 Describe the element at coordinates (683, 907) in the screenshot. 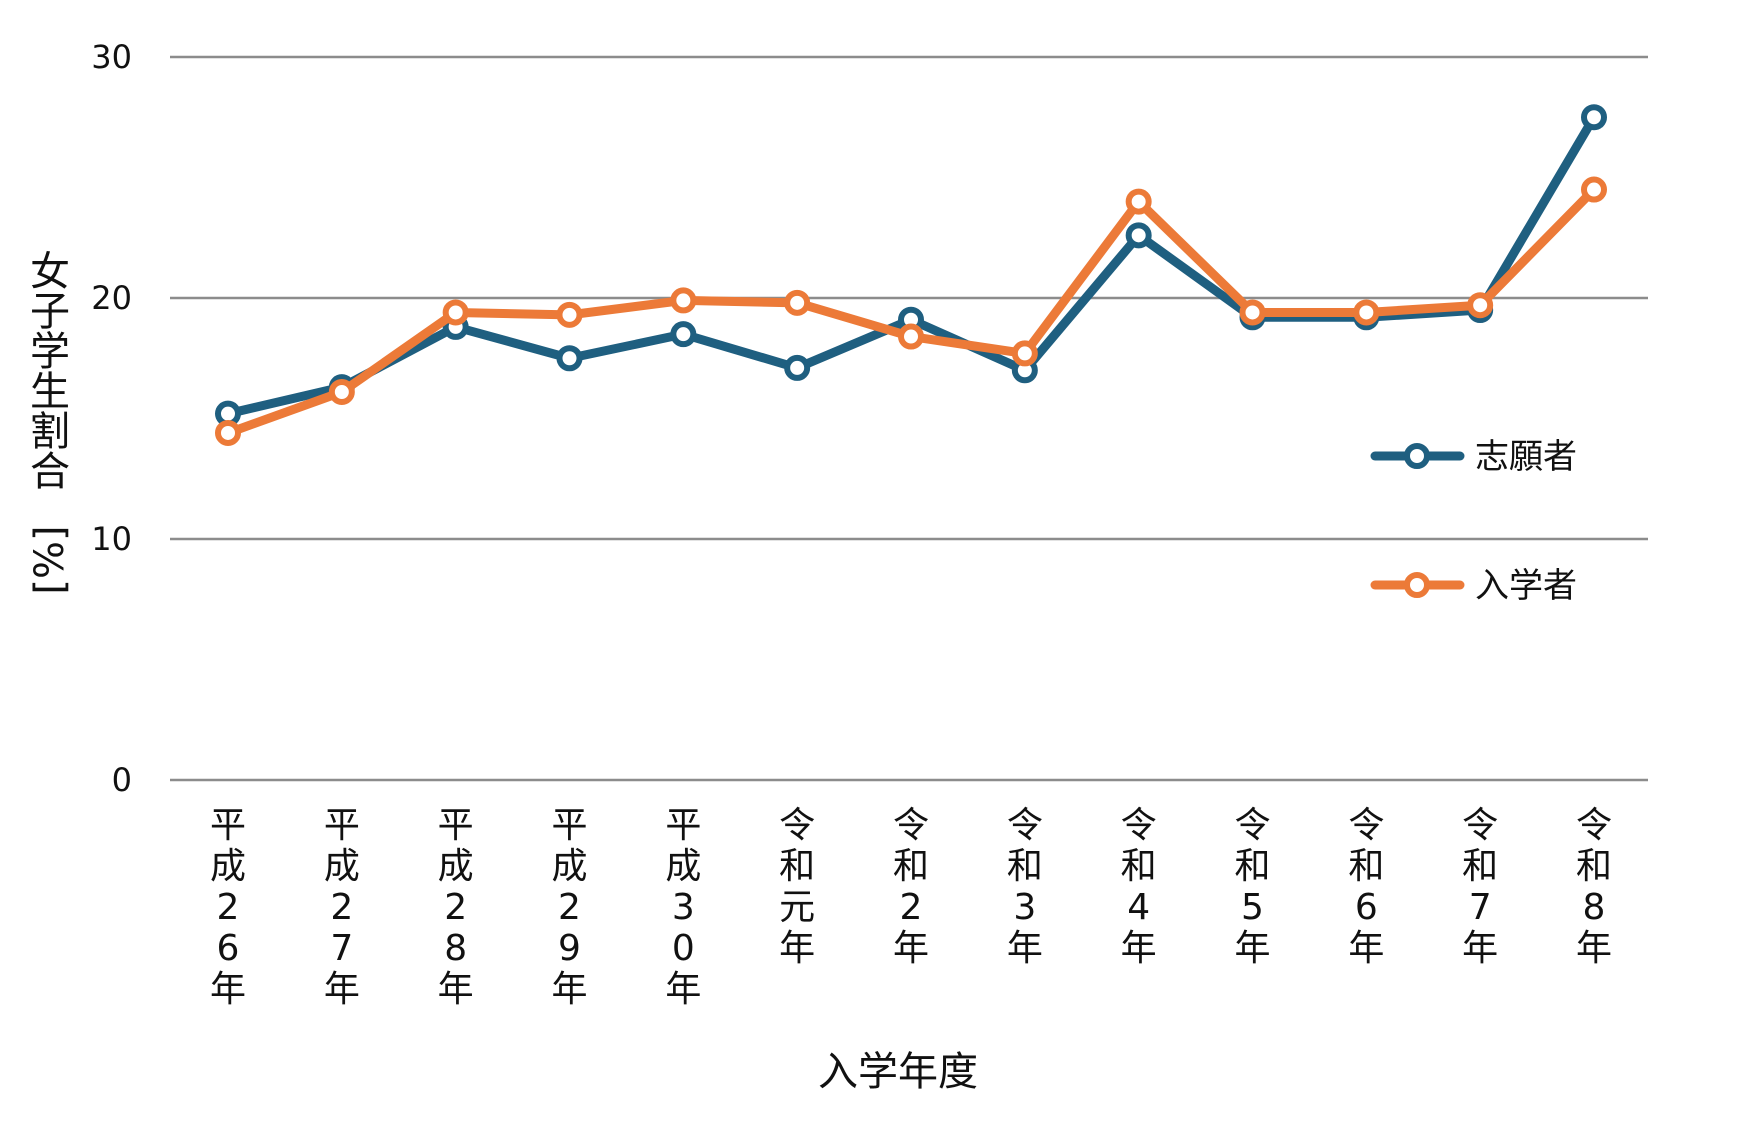

I see `x-tick-label: 平成 3 0 年` at that location.